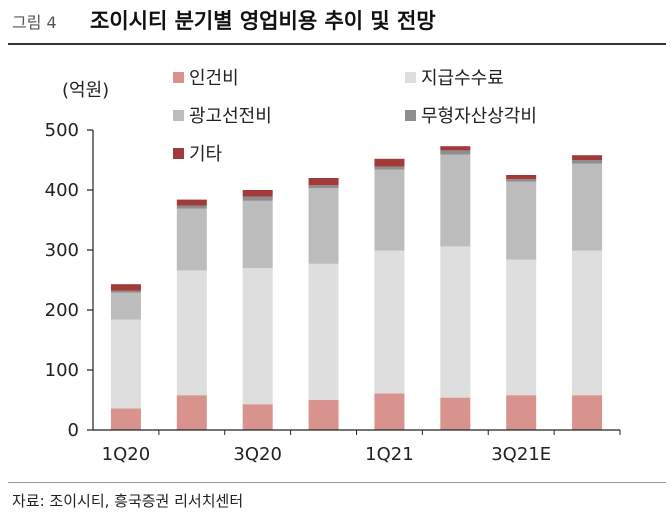  I want to click on bar-stack-2Q21, so click(455, 288).